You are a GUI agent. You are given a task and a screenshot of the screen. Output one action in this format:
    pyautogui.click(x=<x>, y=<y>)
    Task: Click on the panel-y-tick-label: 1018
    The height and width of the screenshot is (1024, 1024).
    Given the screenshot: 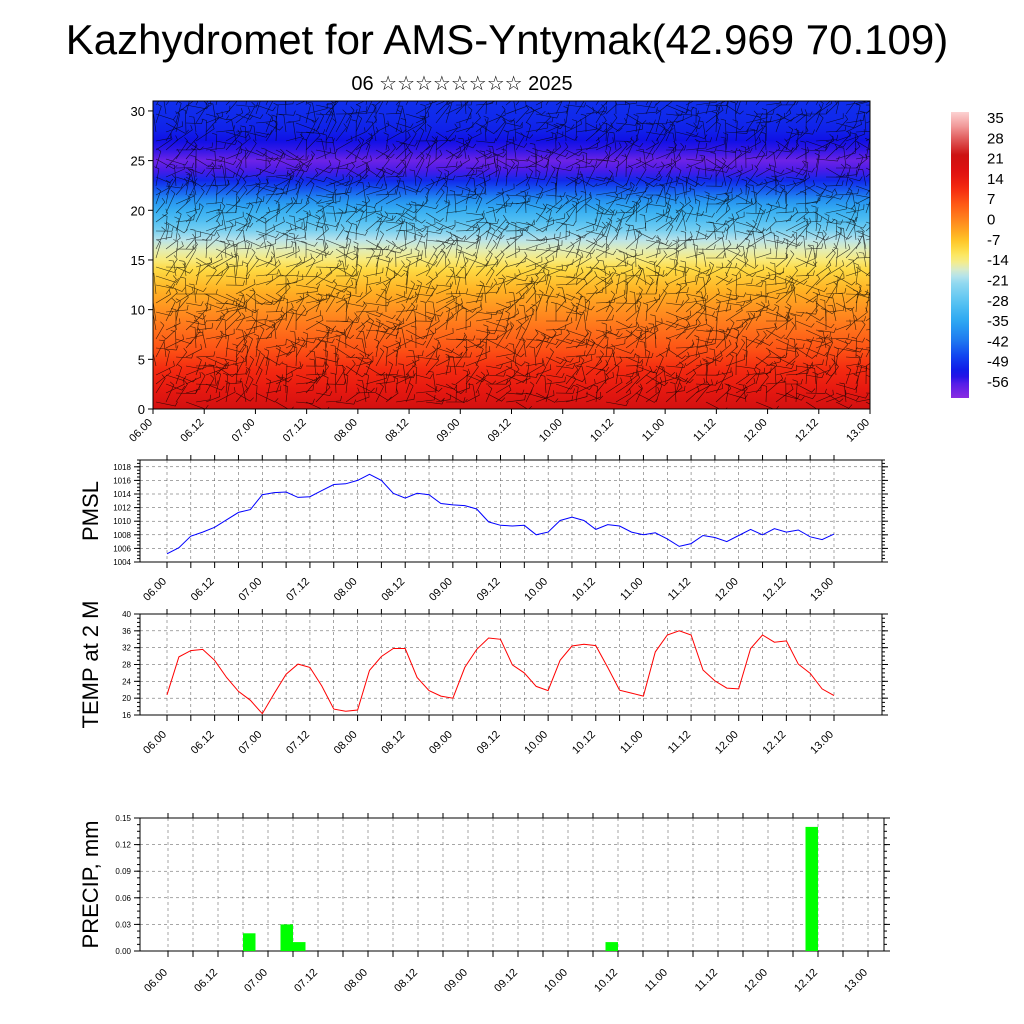 What is the action you would take?
    pyautogui.click(x=122, y=467)
    